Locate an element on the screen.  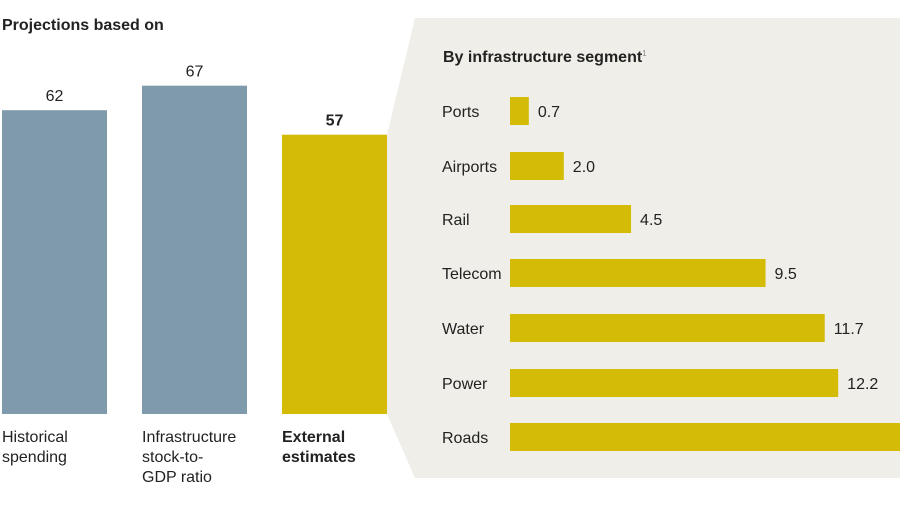
segment-bar-rail is located at coordinates (571, 219).